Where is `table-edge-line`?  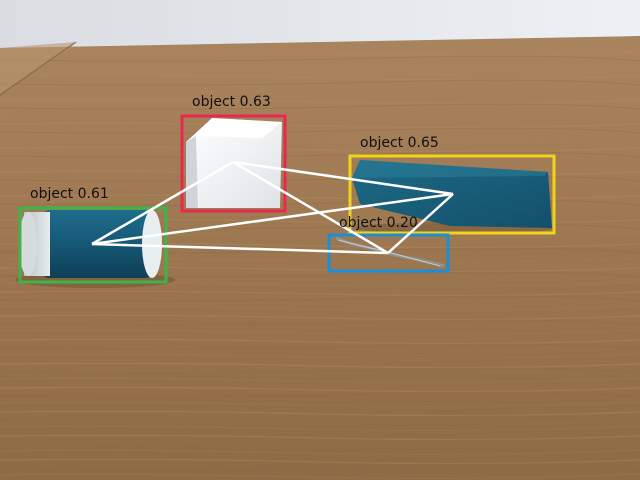 table-edge-line is located at coordinates (38, 68).